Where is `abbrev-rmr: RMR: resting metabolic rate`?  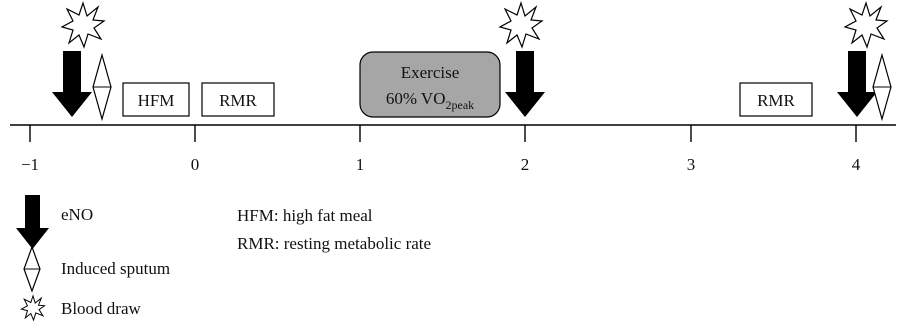
abbrev-rmr: RMR: resting metabolic rate is located at coordinates (334, 243).